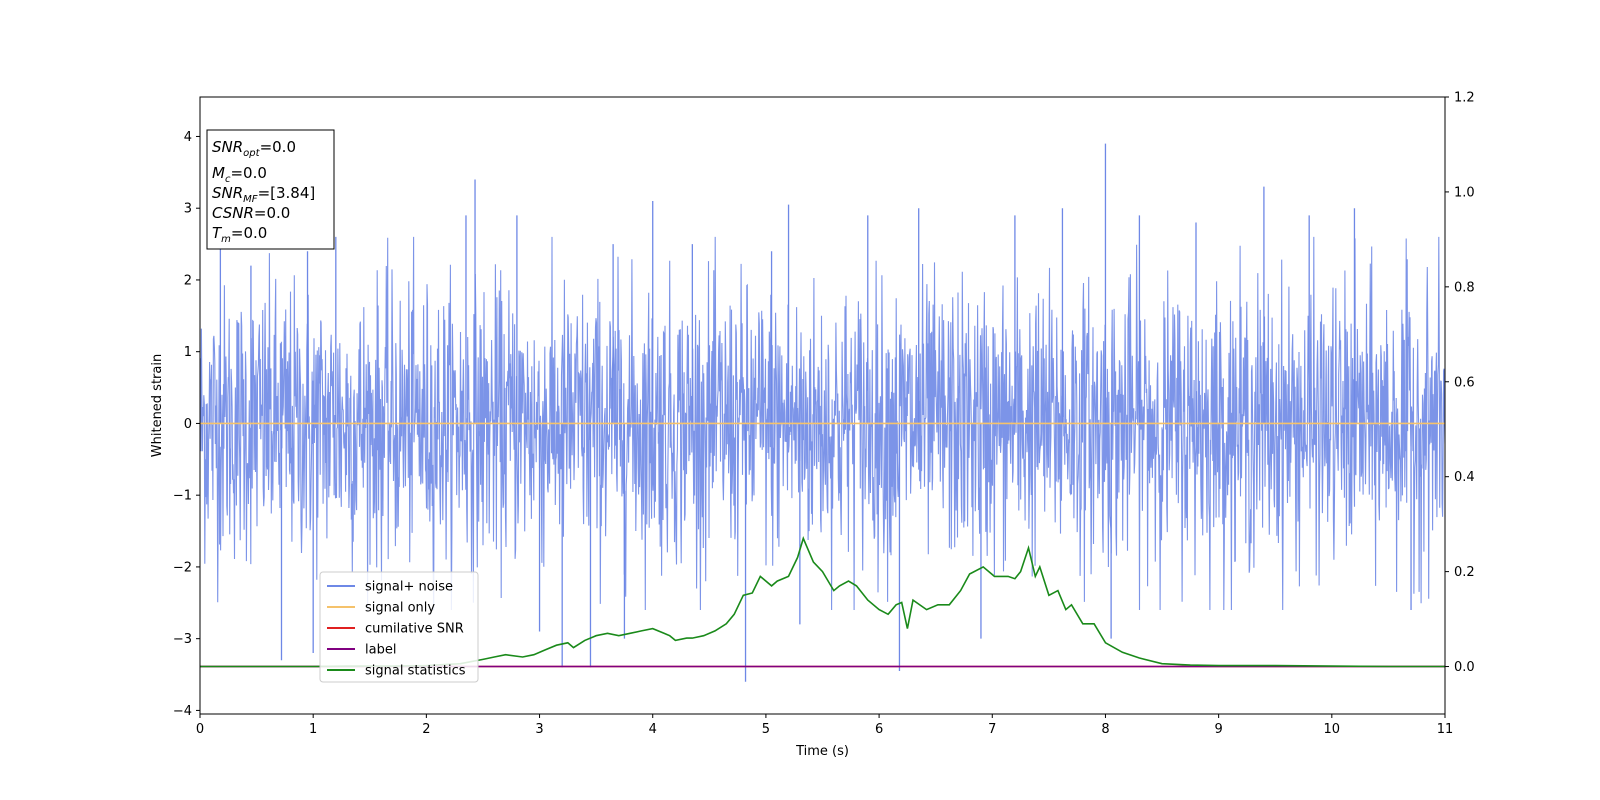 Image resolution: width=1600 pixels, height=800 pixels. I want to click on x-tick-label: 11, so click(1445, 729).